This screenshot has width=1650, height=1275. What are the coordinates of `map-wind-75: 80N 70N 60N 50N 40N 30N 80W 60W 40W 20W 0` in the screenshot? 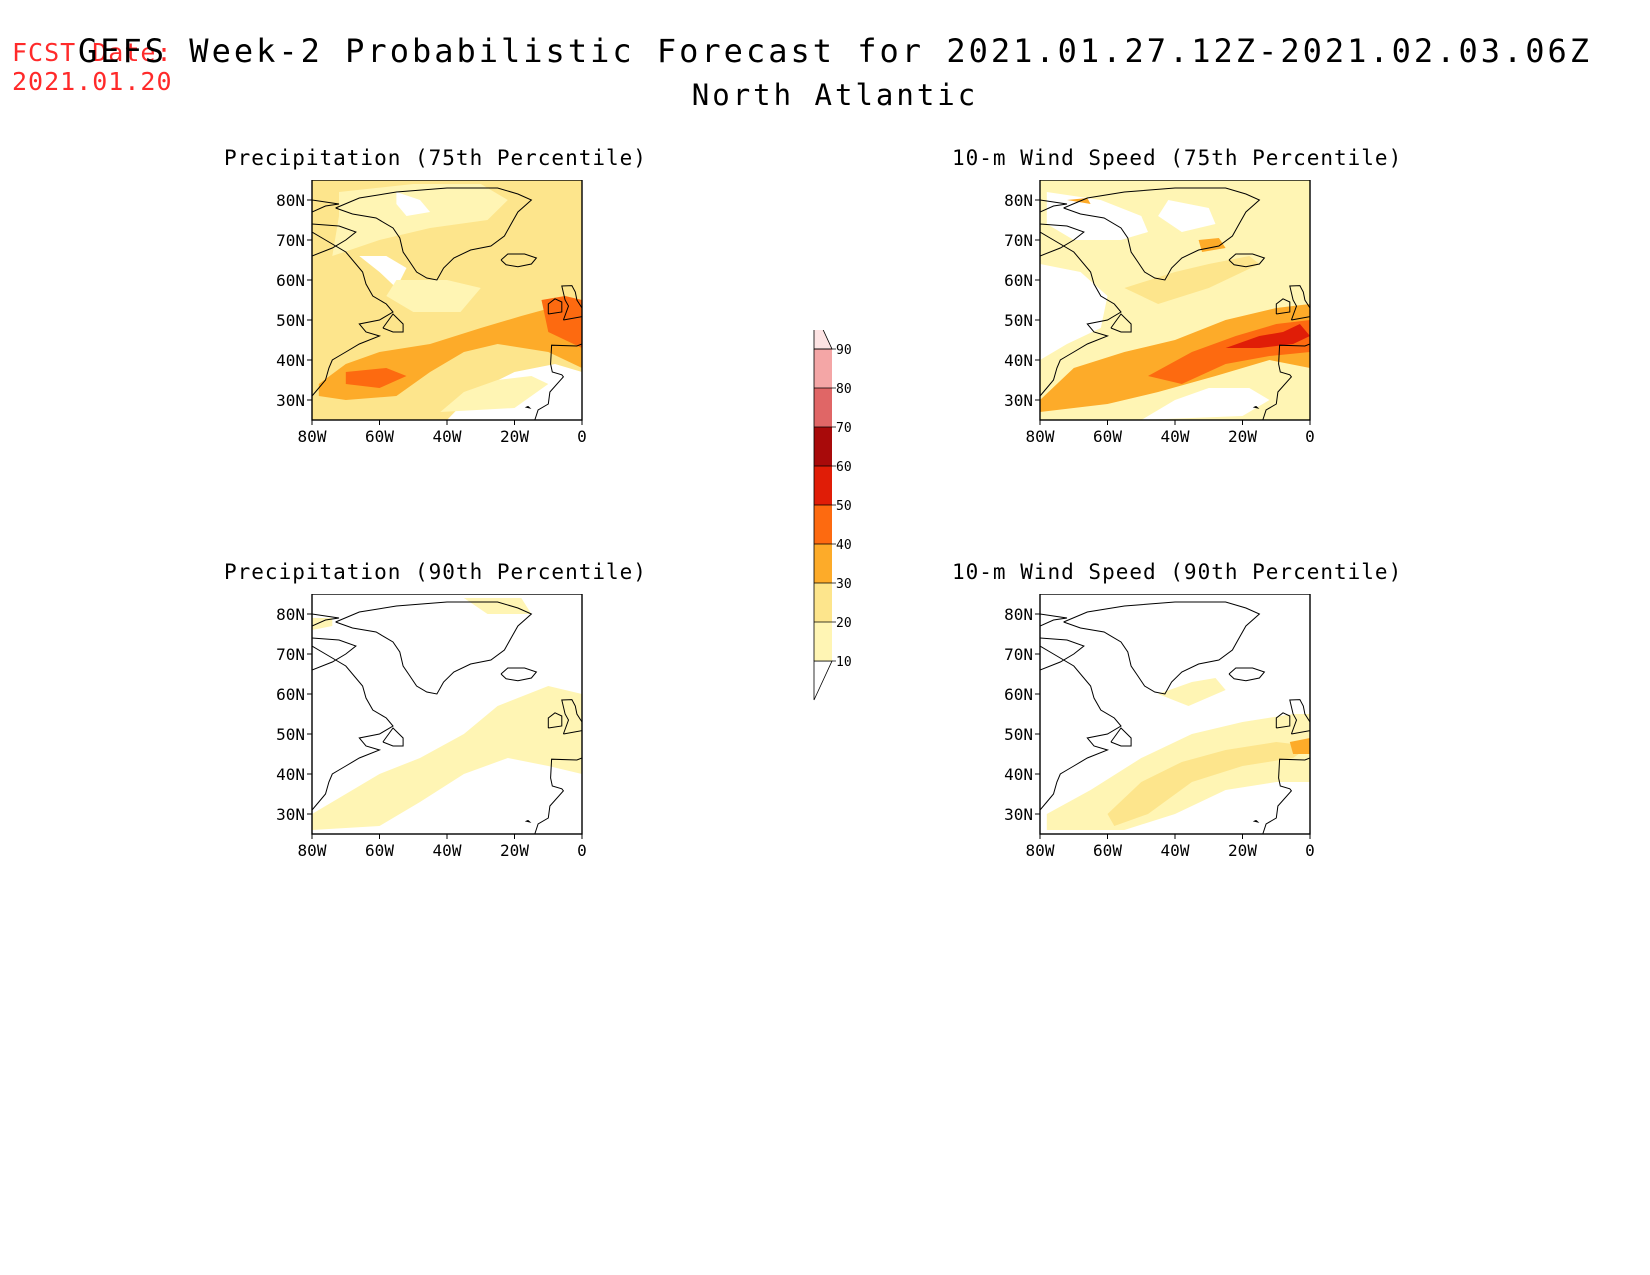 It's located at (1159, 313).